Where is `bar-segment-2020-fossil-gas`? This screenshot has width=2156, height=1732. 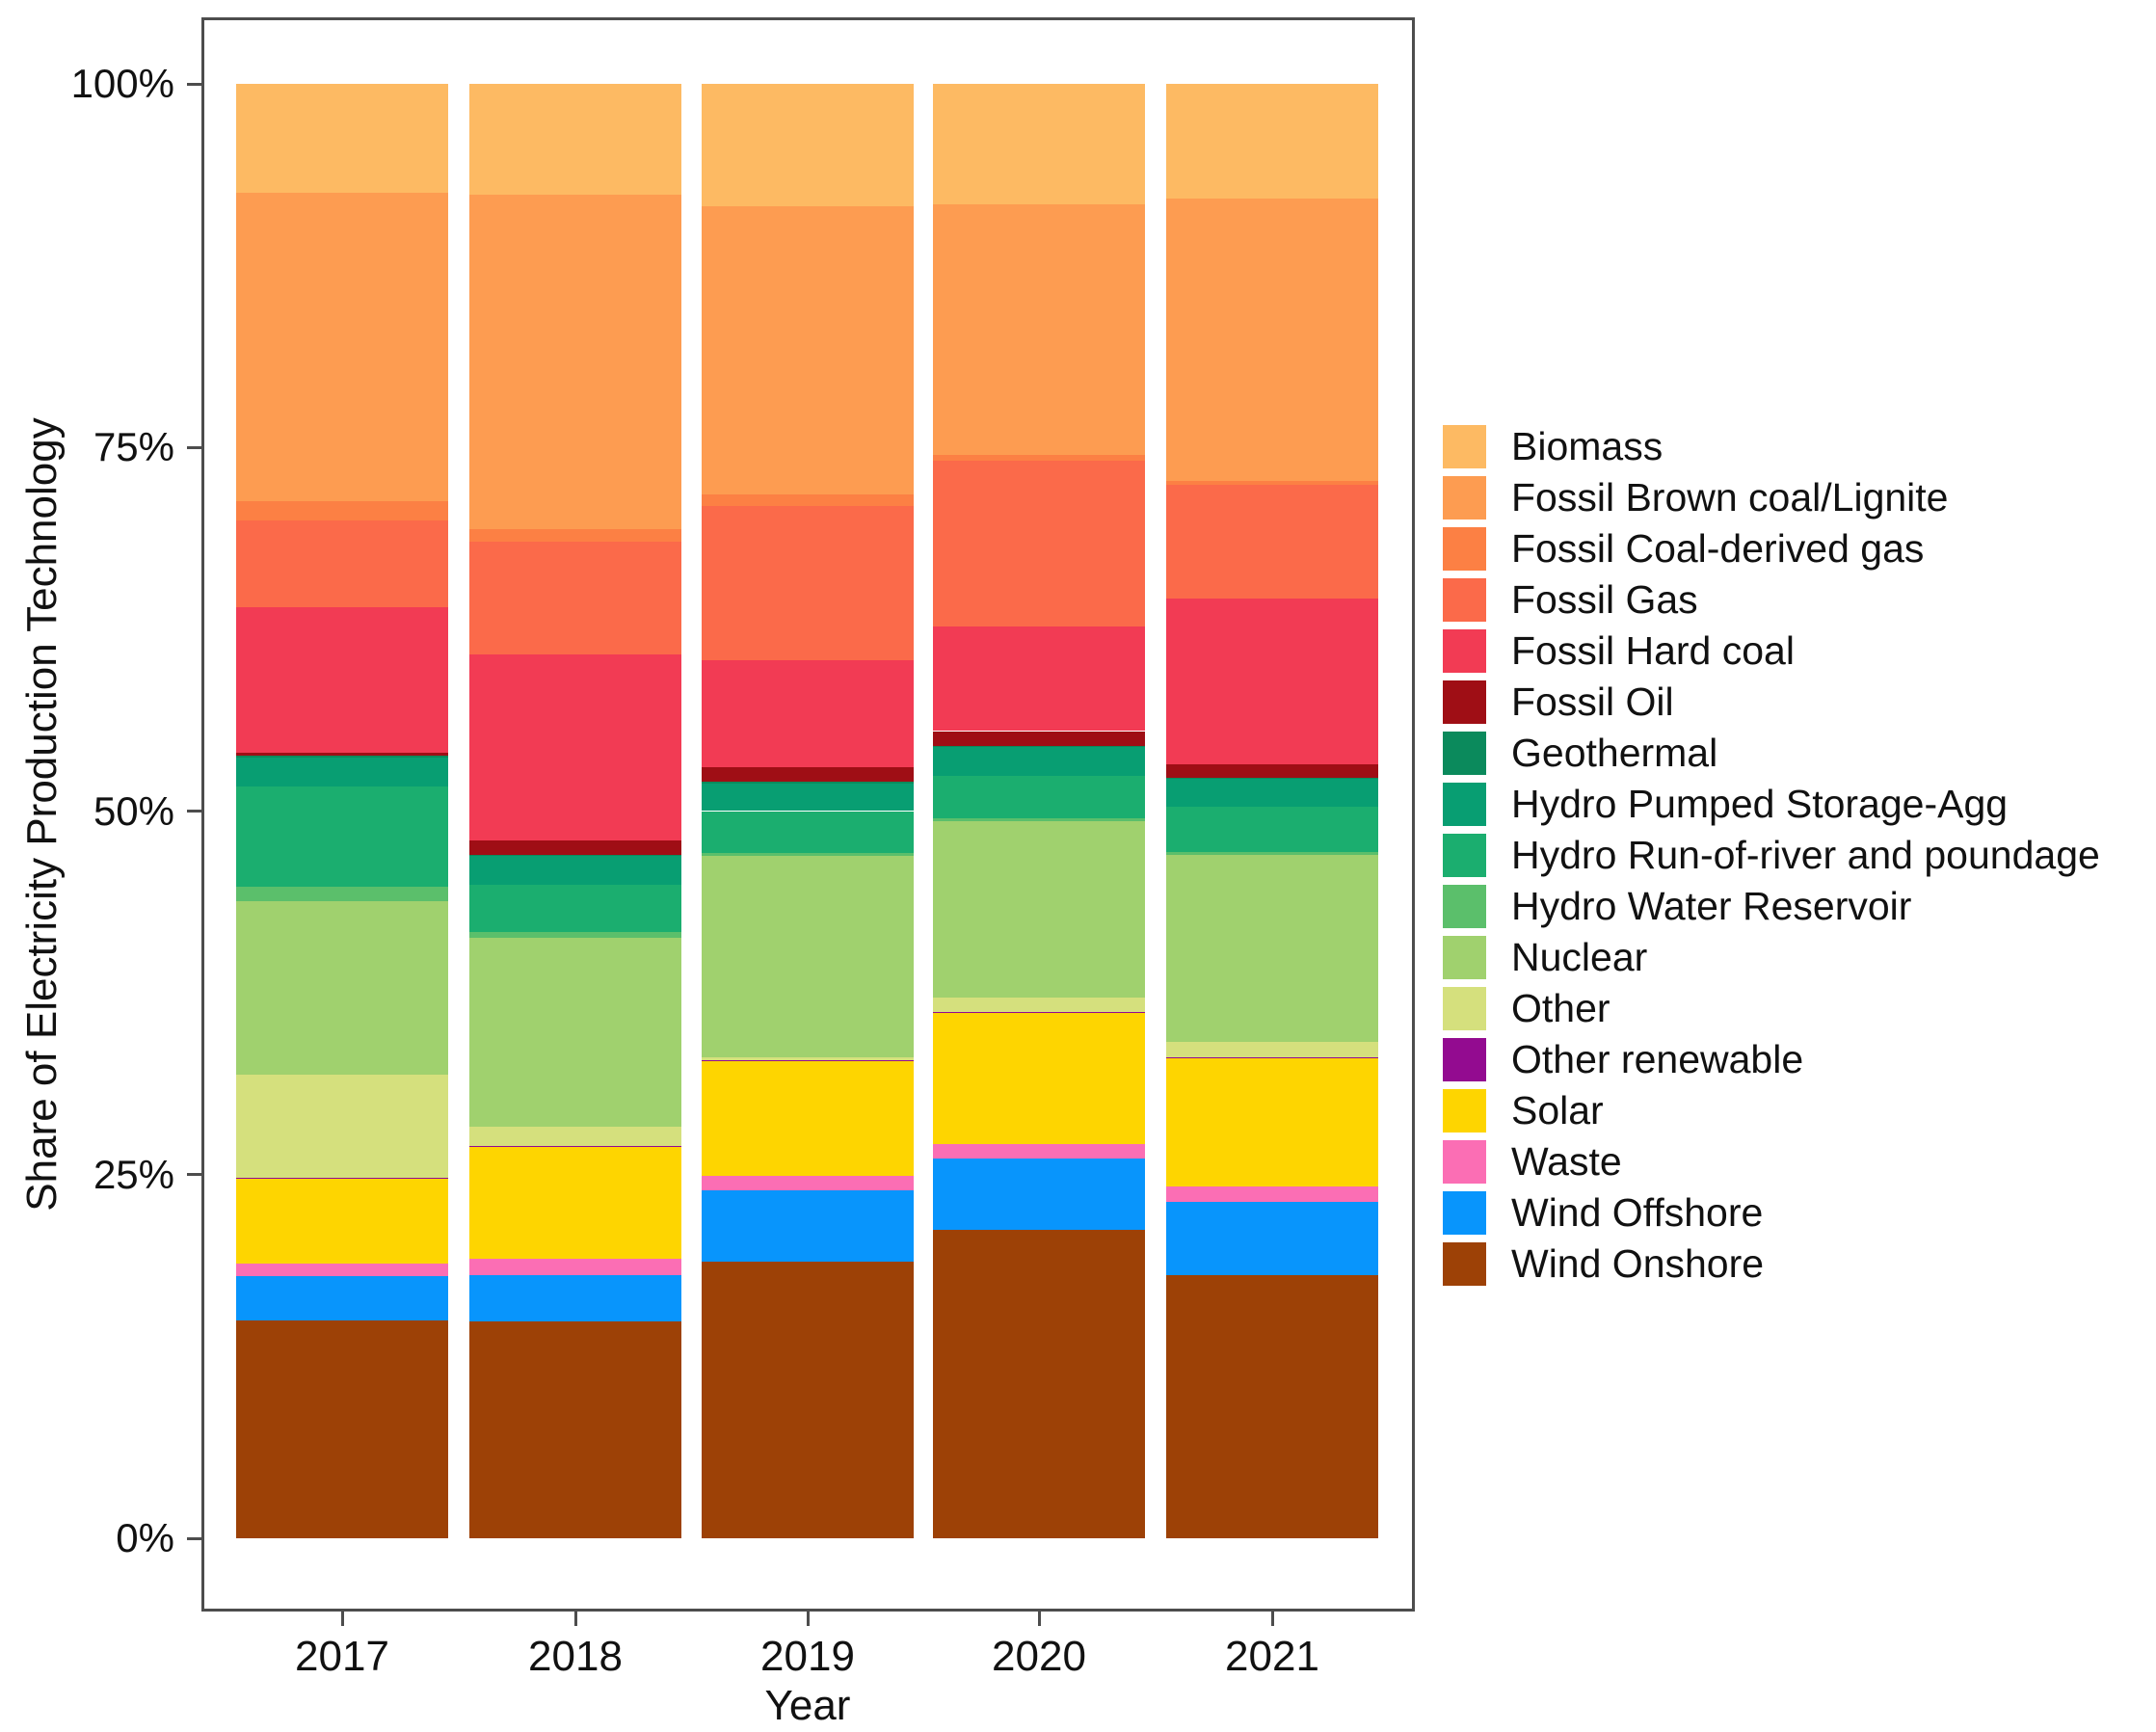 bar-segment-2020-fossil-gas is located at coordinates (1039, 543).